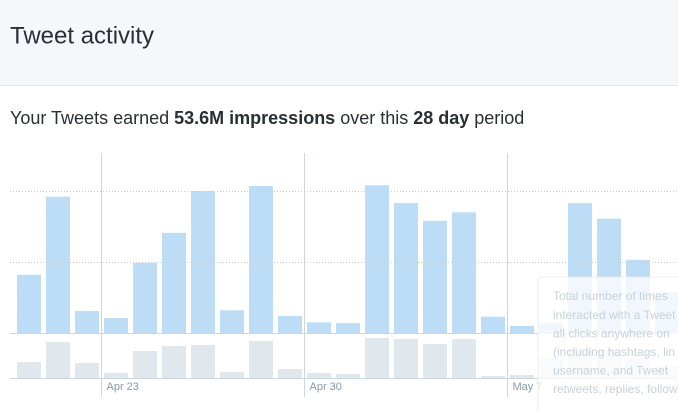  Describe the element at coordinates (611, 371) in the screenshot. I see `tooltip-text: username, and Tweet` at that location.